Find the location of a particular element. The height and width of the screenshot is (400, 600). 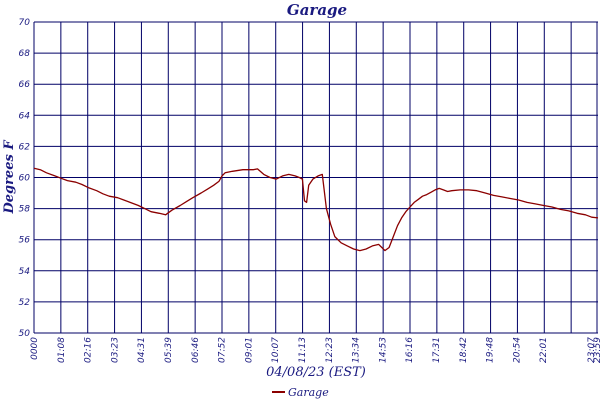

x-tick-label: 09:01 is located at coordinates (249, 350).